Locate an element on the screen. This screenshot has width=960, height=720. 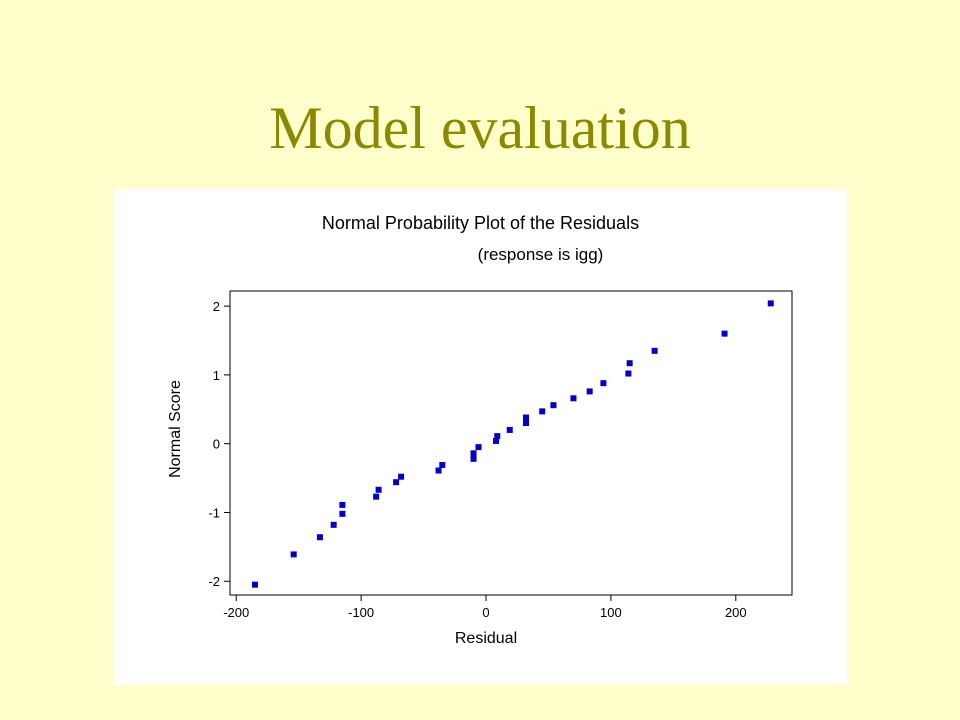
y-tick-label: 0 is located at coordinates (216, 444).